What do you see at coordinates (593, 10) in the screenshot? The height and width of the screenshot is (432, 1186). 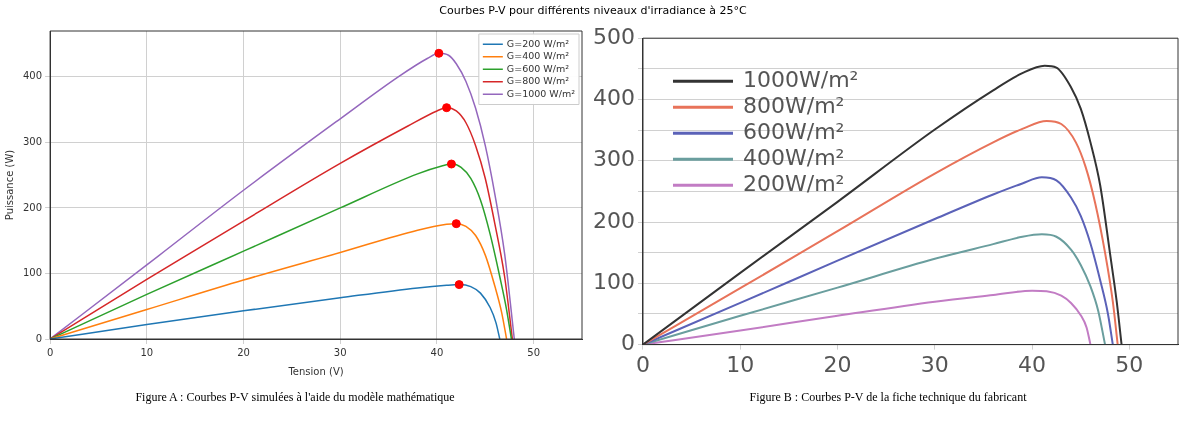 I see `chart-title: Courbes P-V pour différents niveaux d'irradiance à 25°C` at bounding box center [593, 10].